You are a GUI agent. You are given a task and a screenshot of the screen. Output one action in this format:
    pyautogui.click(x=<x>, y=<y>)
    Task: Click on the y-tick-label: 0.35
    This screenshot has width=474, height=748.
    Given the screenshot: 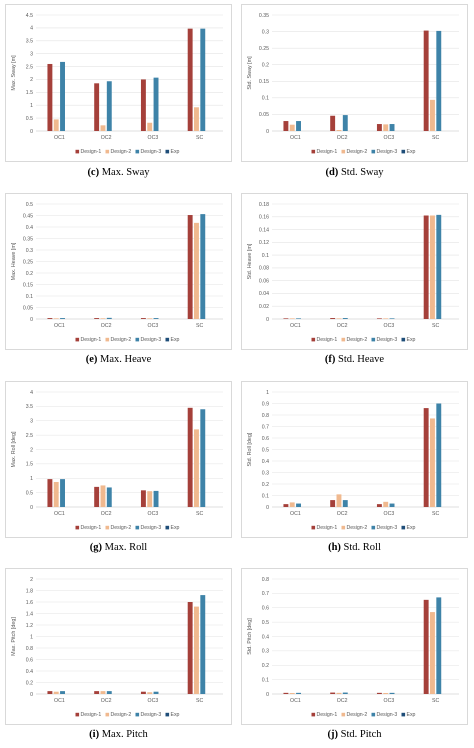 What is the action you would take?
    pyautogui.click(x=28, y=239)
    